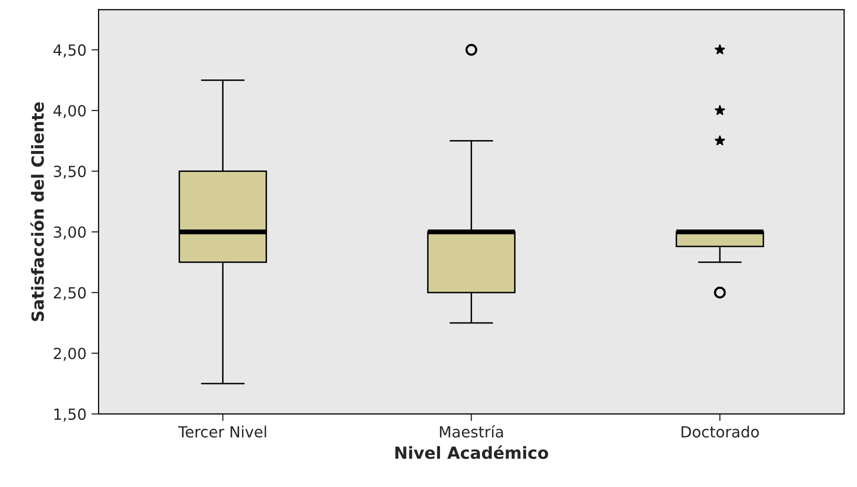  What do you see at coordinates (69, 51) in the screenshot?
I see `y-tick-label: 4,50` at bounding box center [69, 51].